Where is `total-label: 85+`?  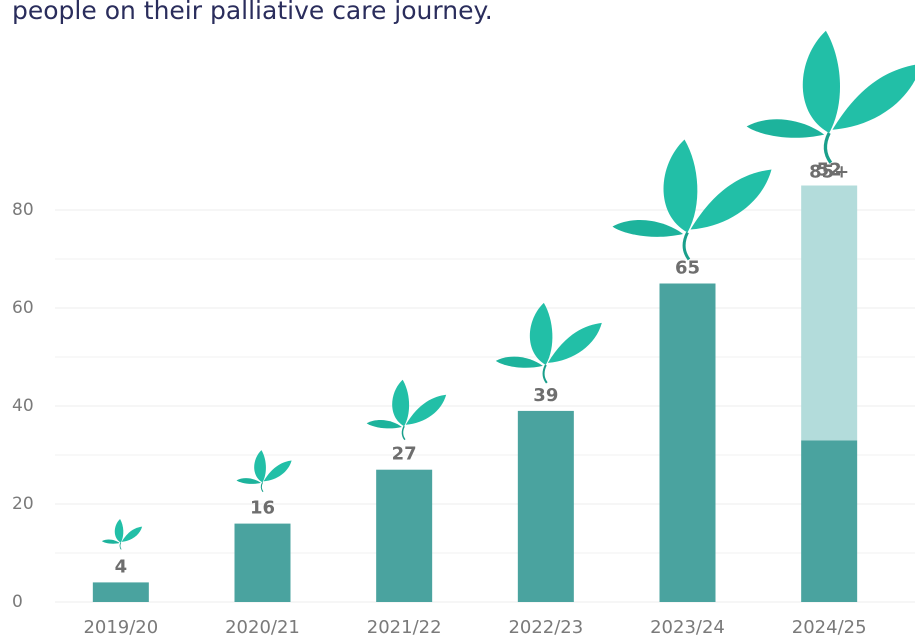
total-label: 85+ is located at coordinates (829, 172).